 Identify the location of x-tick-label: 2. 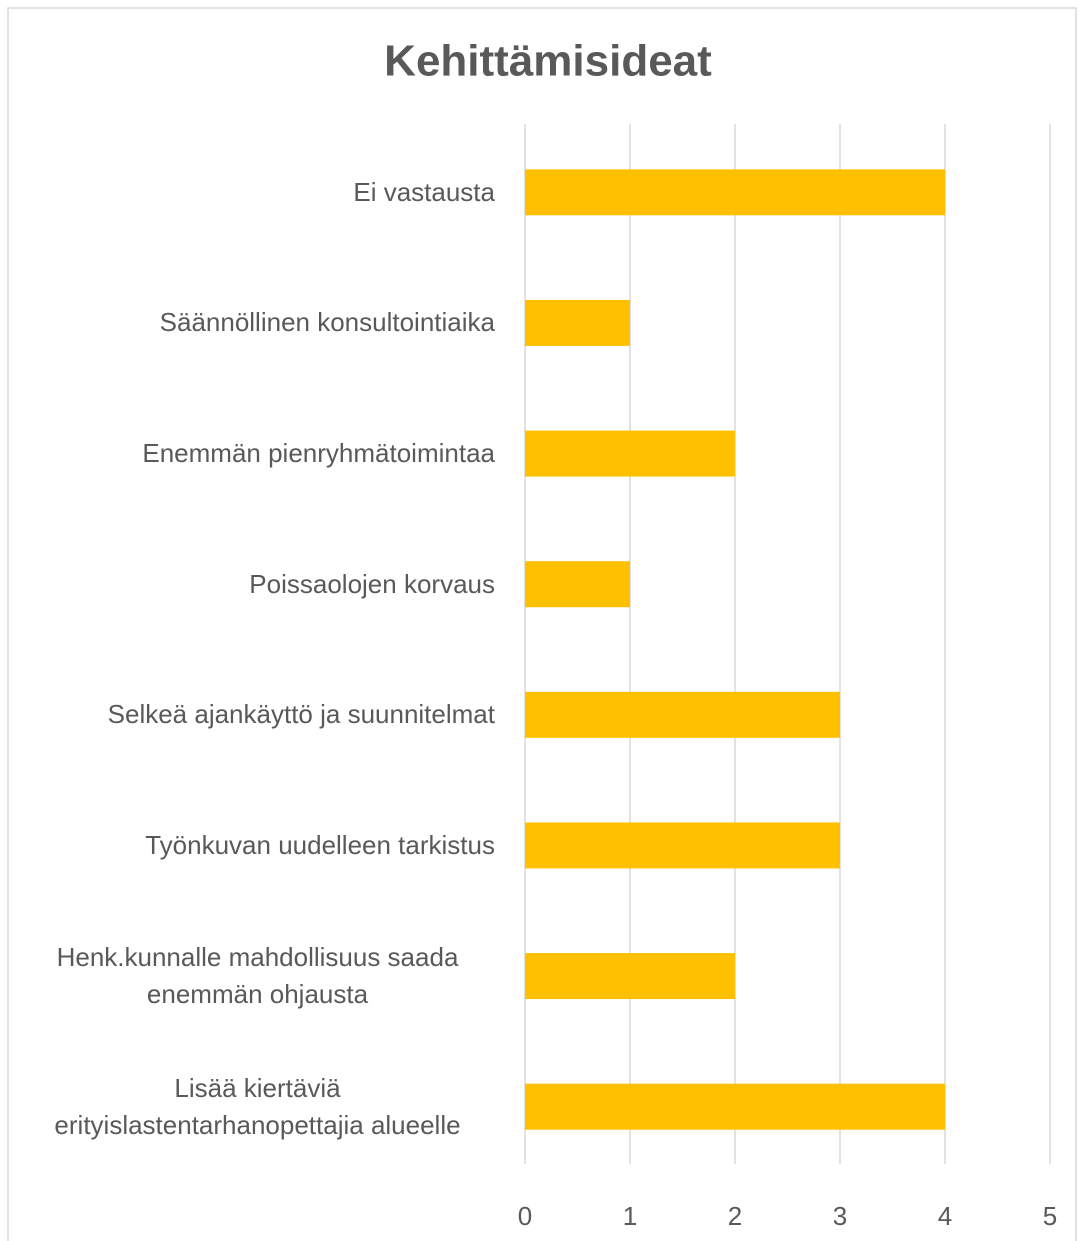
(735, 1216).